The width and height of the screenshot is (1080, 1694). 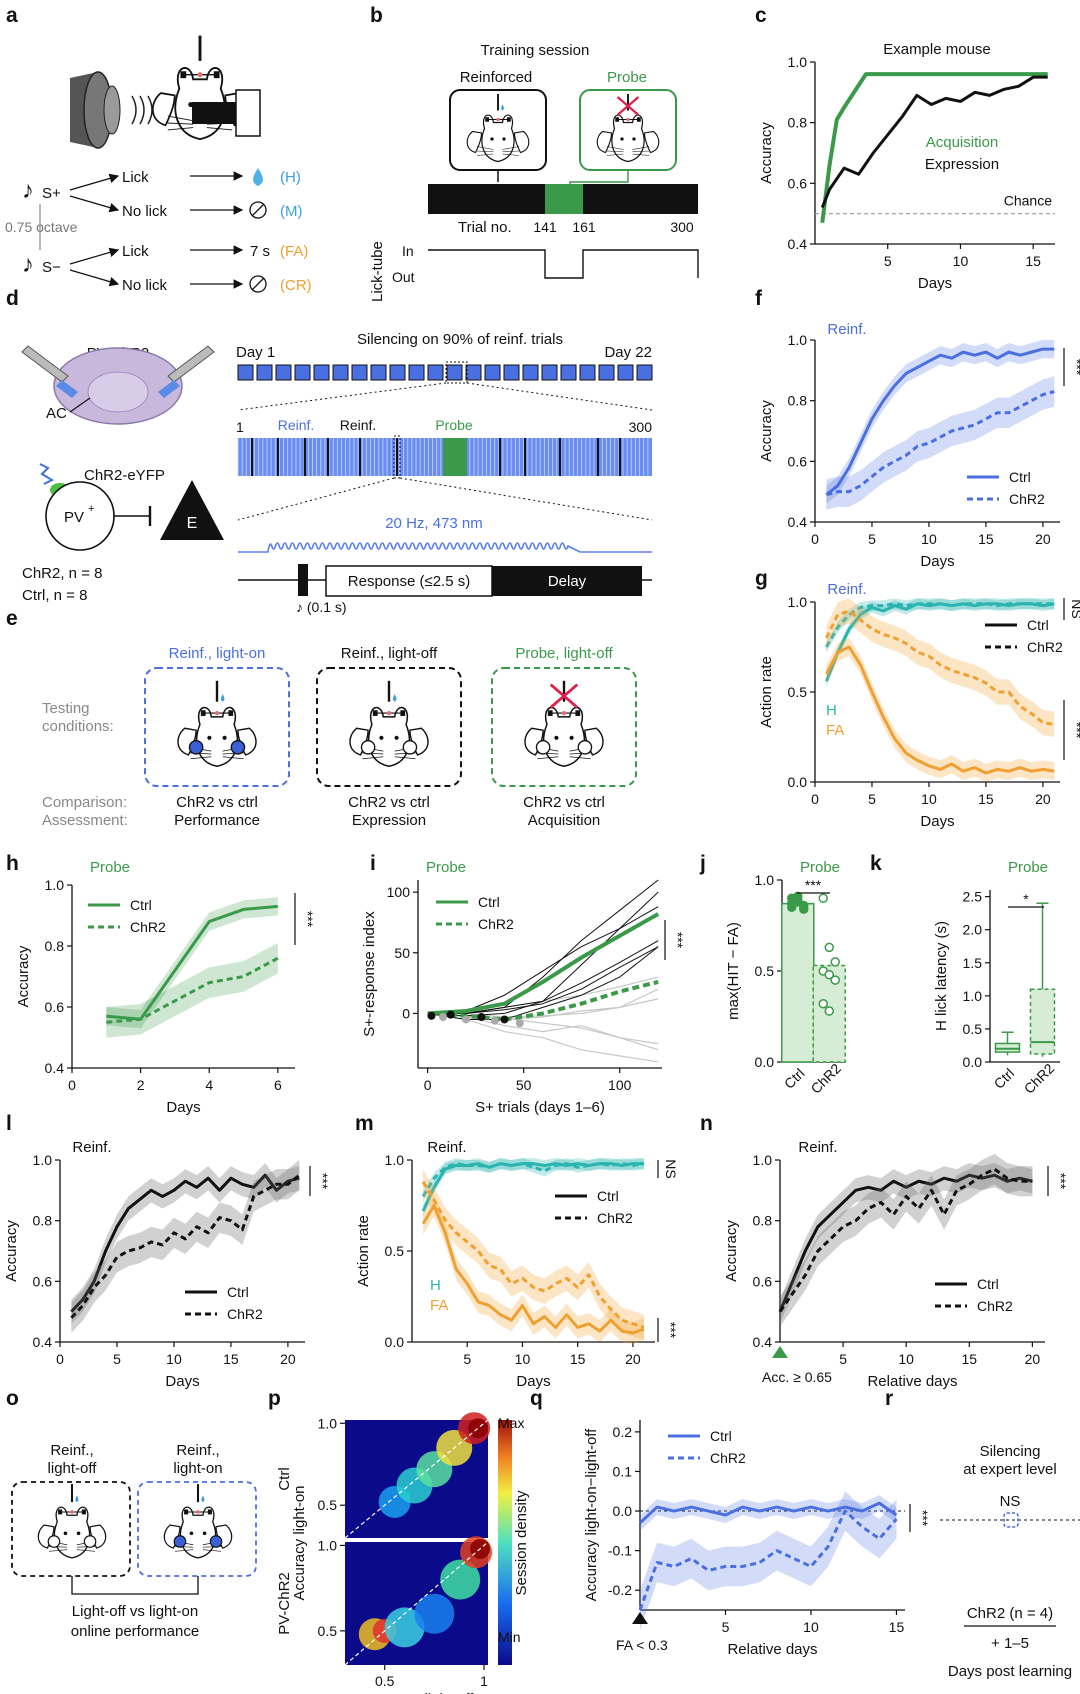 I want to click on pv-sup: +, so click(x=91, y=509).